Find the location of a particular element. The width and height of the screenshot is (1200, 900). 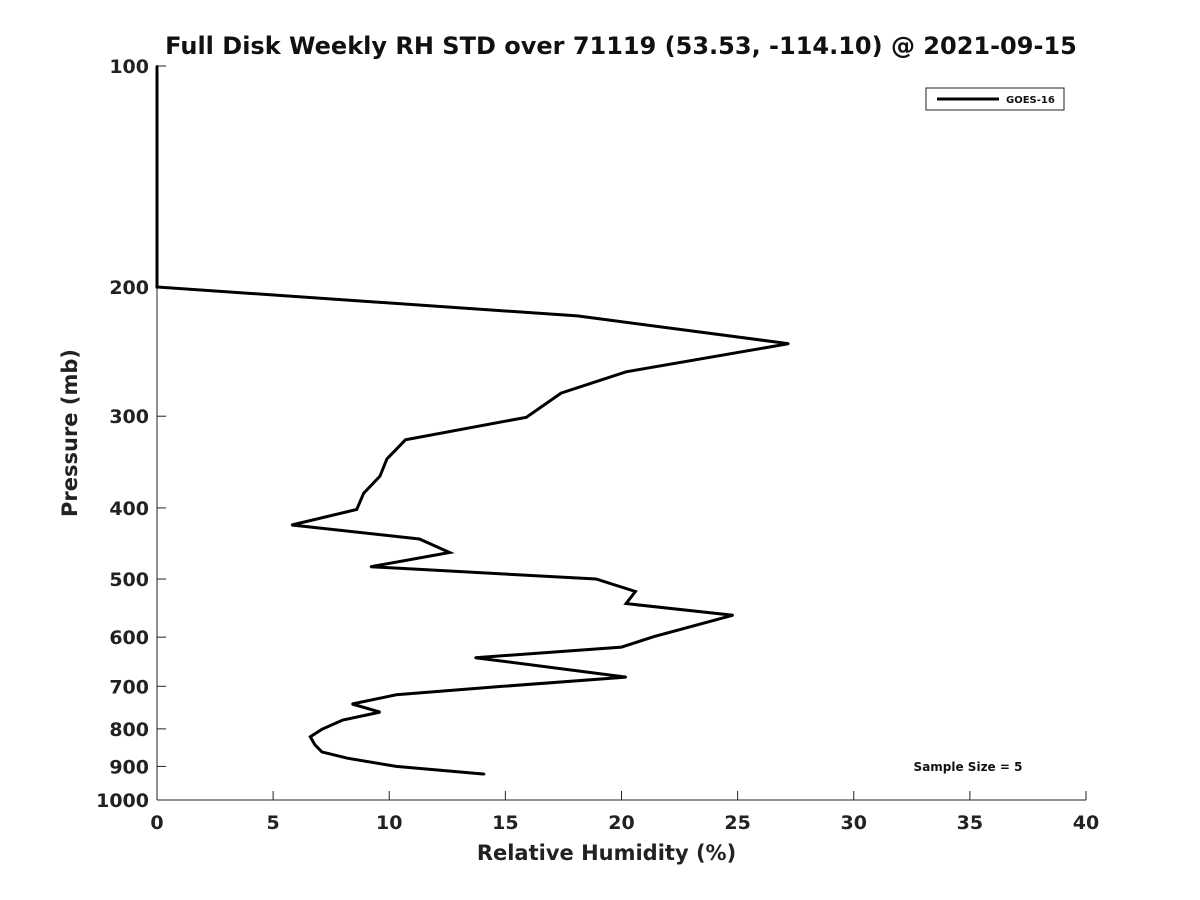

y-tick-label: 700 is located at coordinates (129, 687).